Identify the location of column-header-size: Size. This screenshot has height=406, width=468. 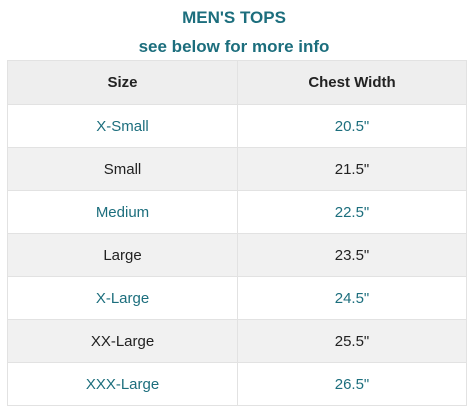
(122, 82).